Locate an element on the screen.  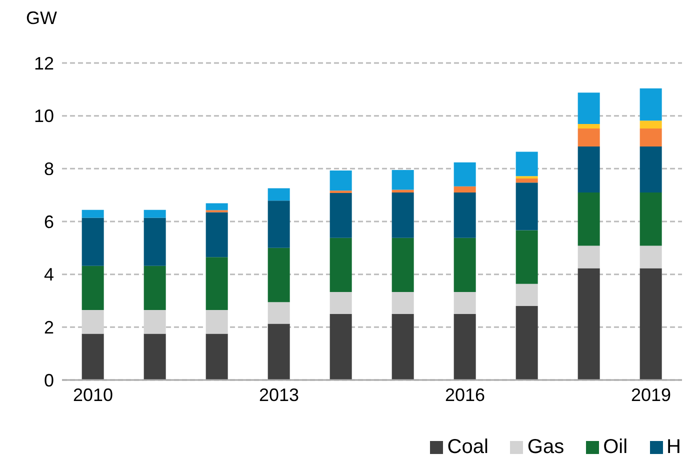
y-tick-label: 0 is located at coordinates (49, 380).